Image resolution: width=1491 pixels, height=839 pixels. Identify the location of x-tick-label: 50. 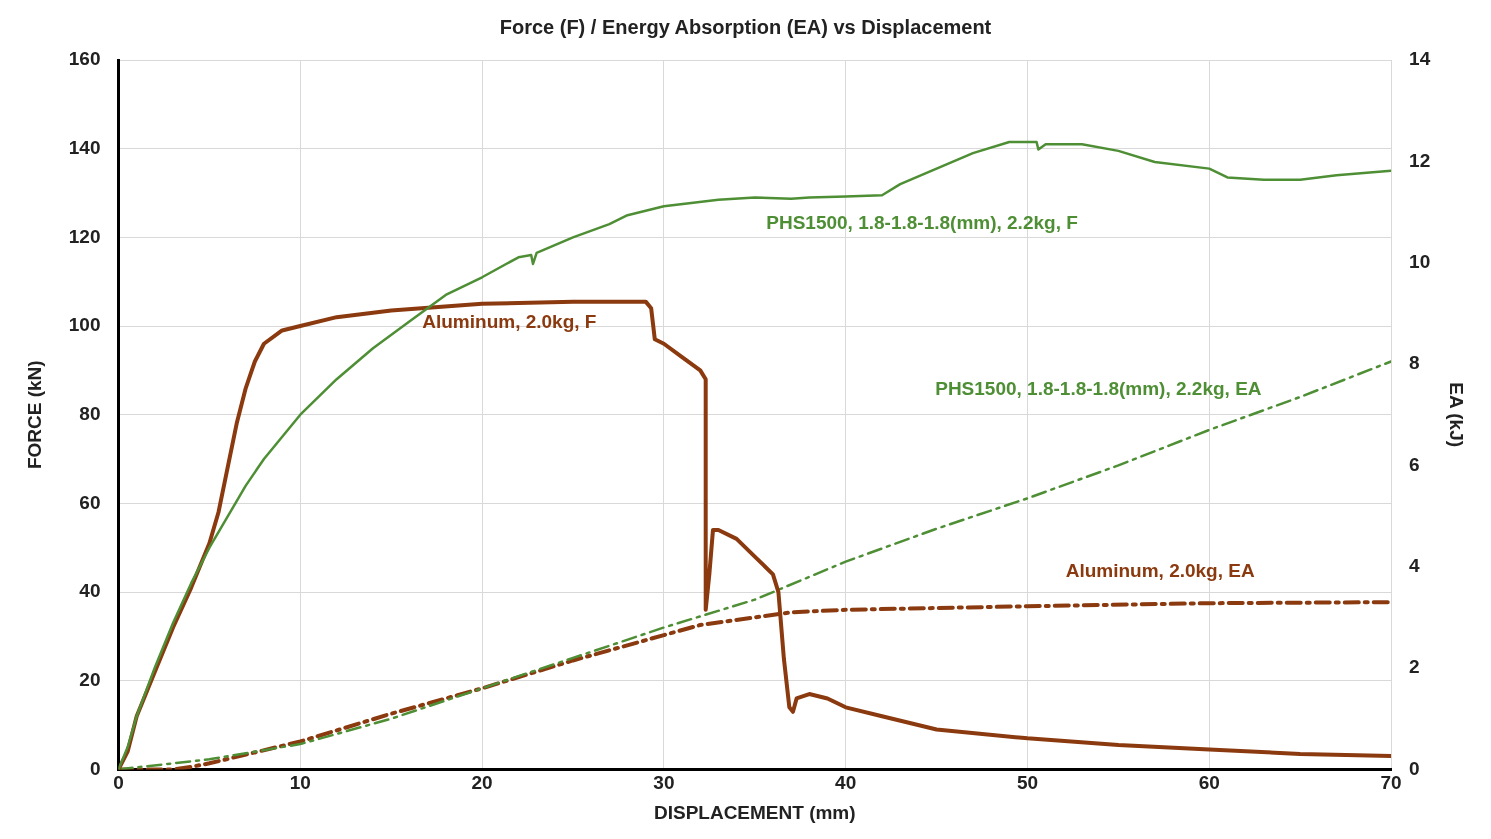
(1027, 783).